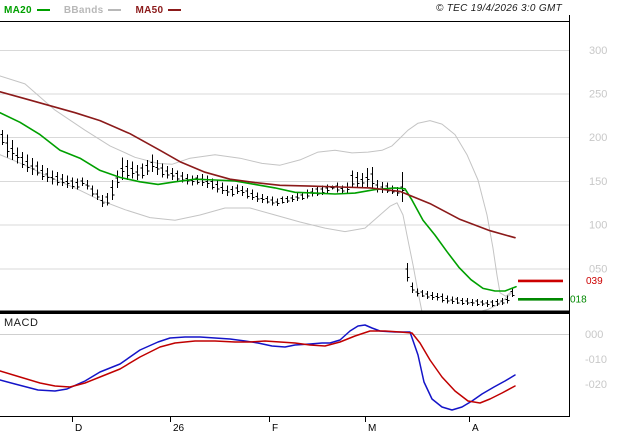  What do you see at coordinates (598, 138) in the screenshot?
I see `price-tick-label: 200` at bounding box center [598, 138].